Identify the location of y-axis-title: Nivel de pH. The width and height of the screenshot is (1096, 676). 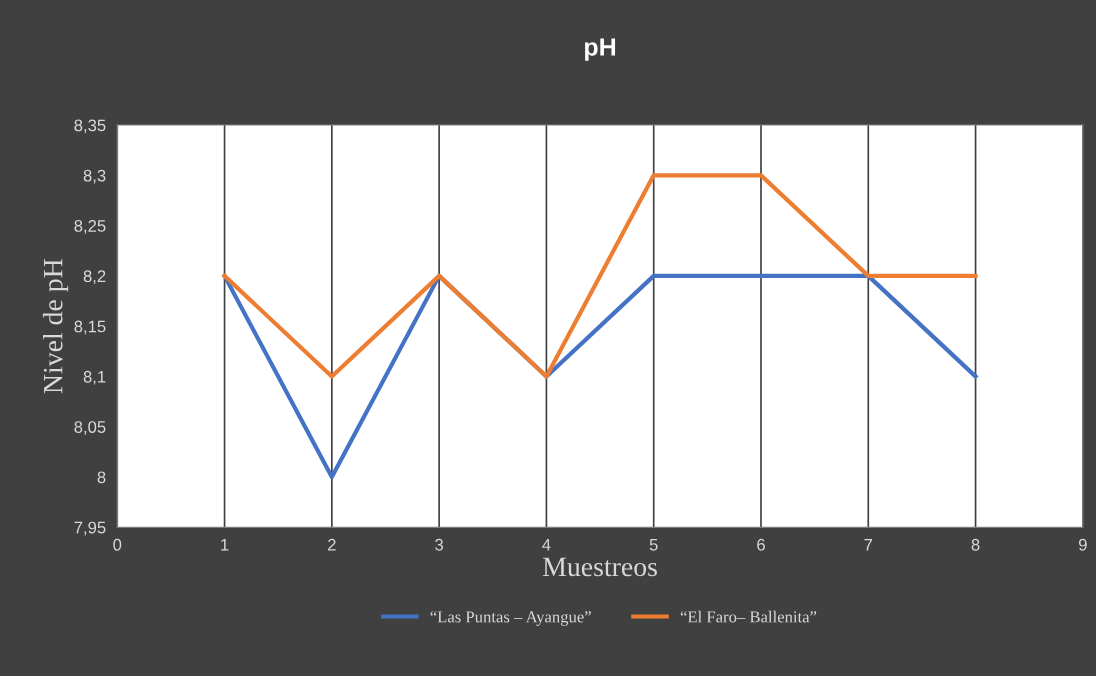
(55, 326).